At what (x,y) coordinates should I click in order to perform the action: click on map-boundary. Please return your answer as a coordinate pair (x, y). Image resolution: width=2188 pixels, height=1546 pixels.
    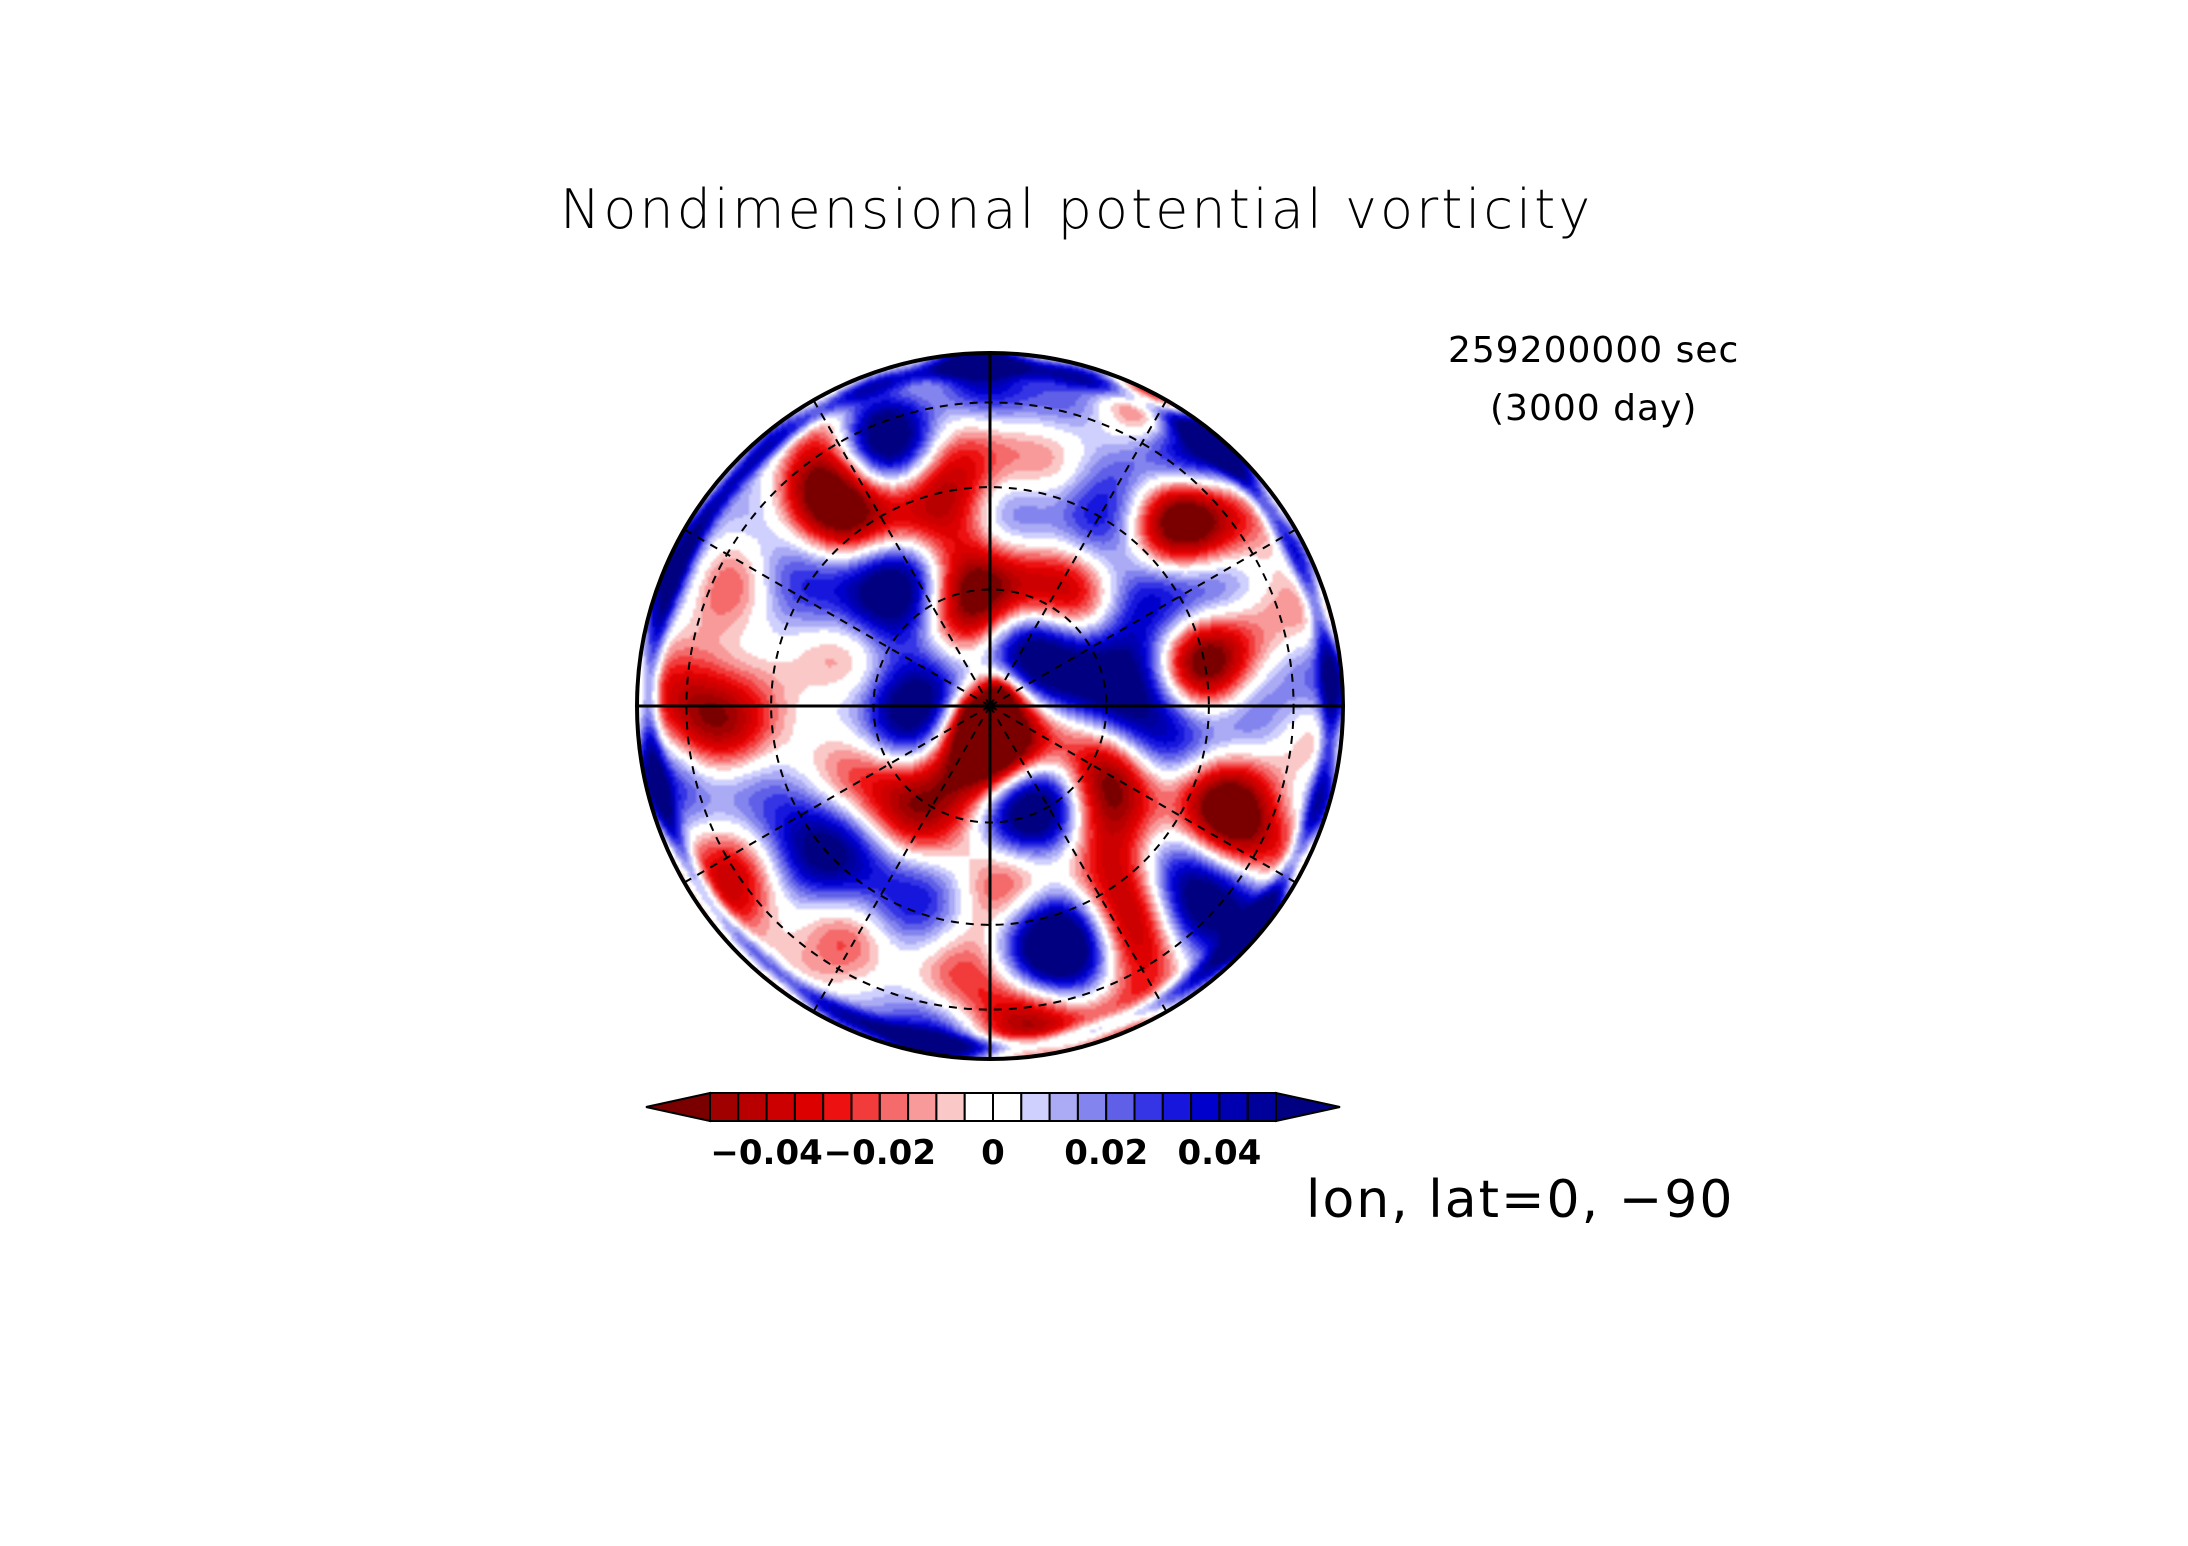
    Looking at the image, I should click on (990, 706).